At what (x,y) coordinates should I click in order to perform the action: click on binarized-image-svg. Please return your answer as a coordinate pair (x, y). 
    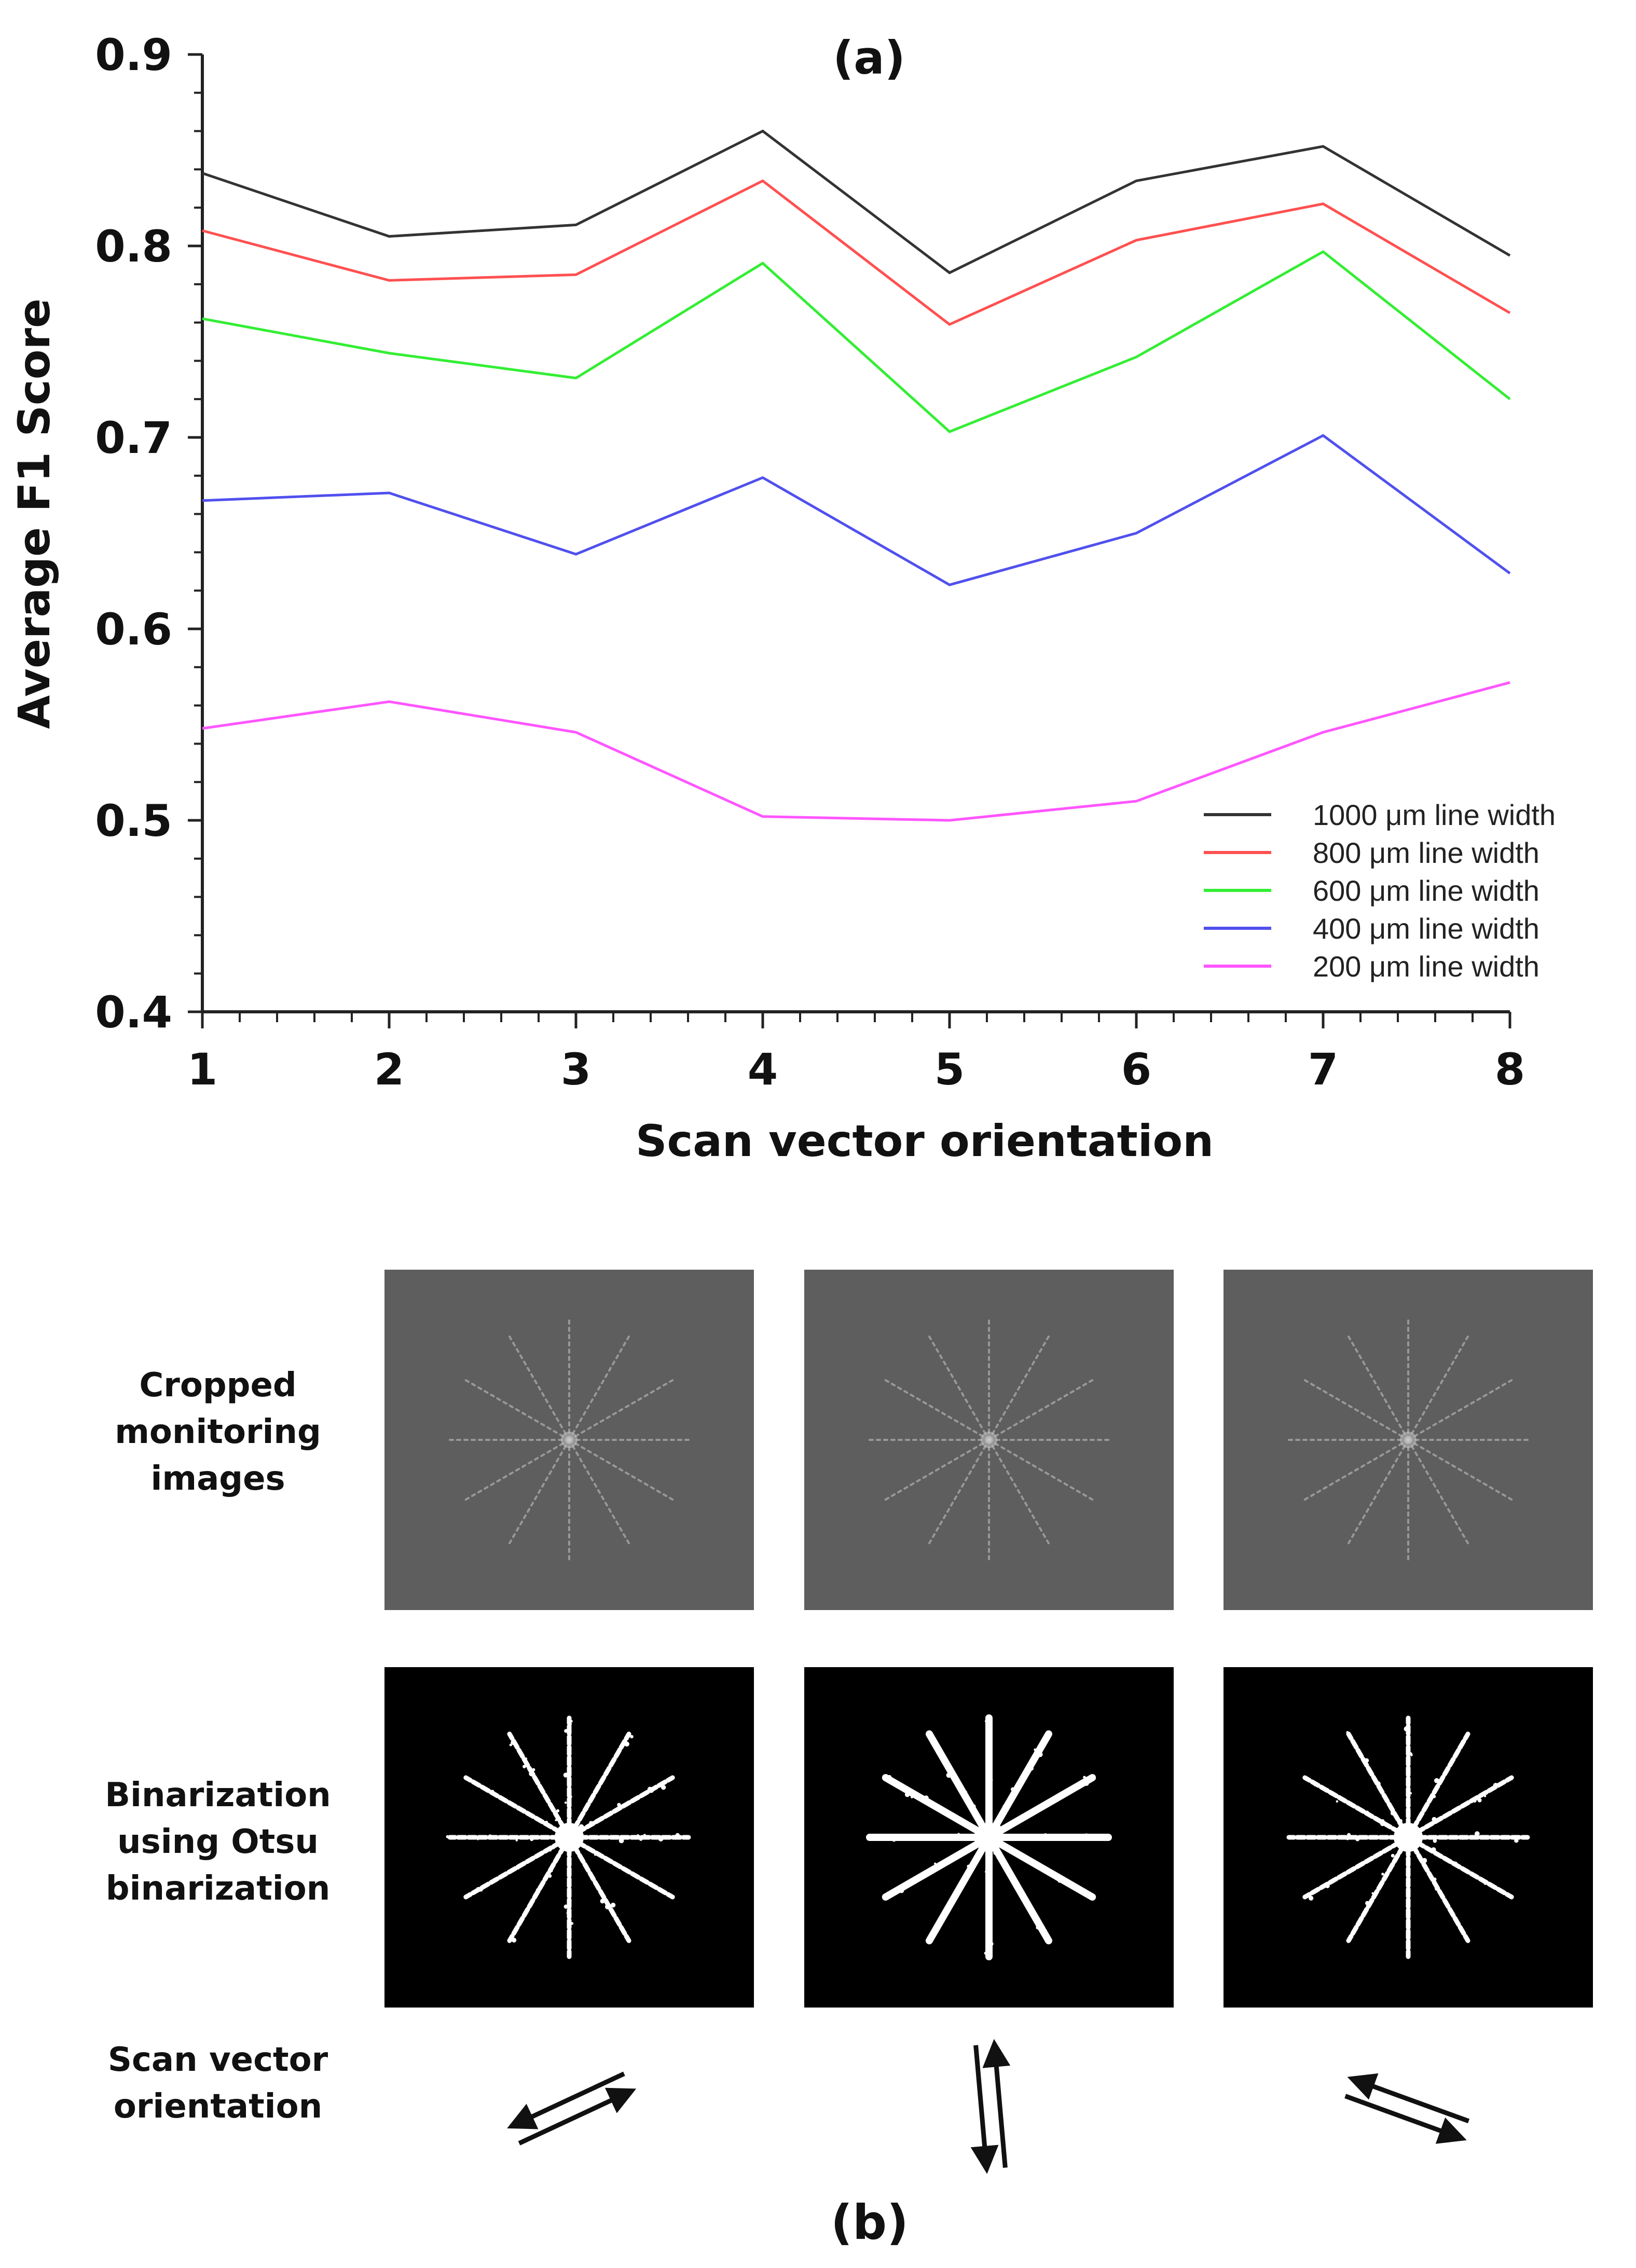
    Looking at the image, I should click on (1408, 1838).